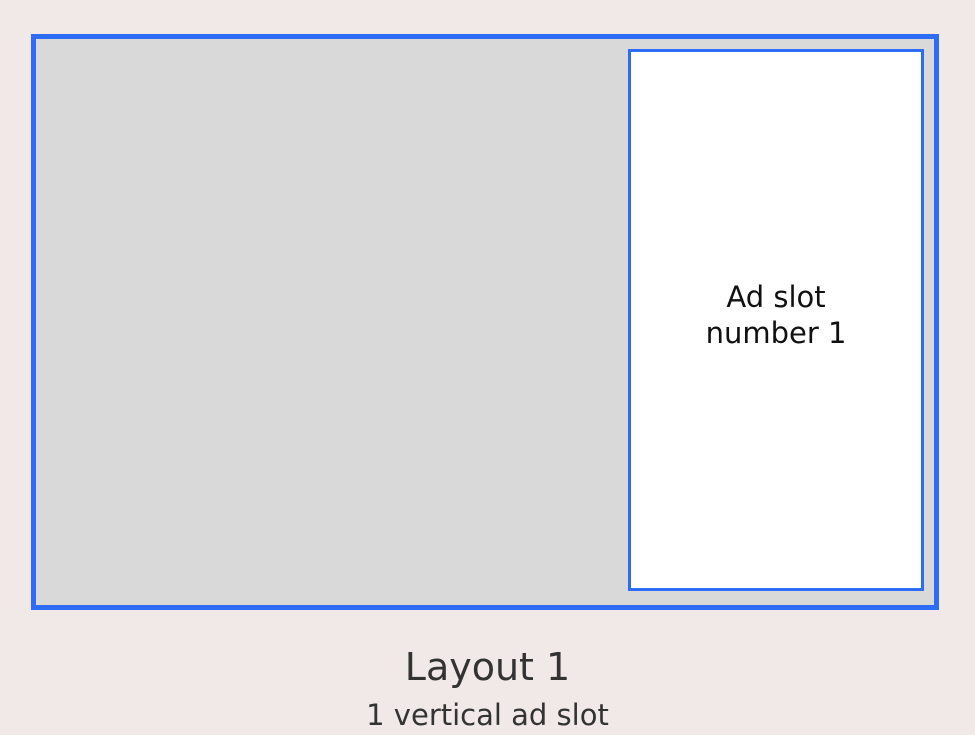  Describe the element at coordinates (487, 715) in the screenshot. I see `layout-subtitle: 1 vertical ad slot` at that location.